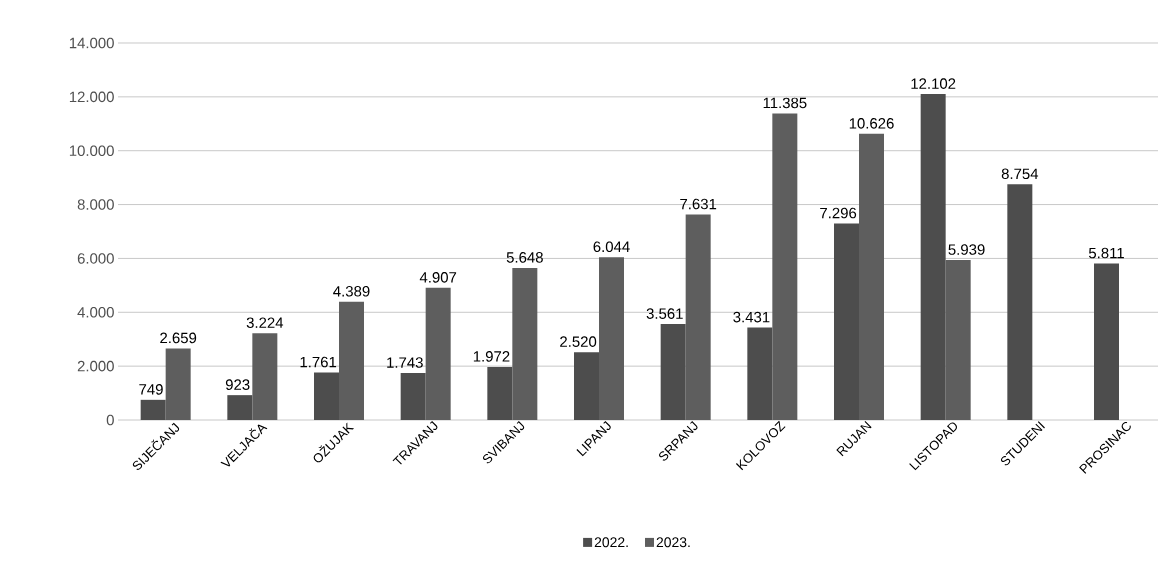 This screenshot has width=1170, height=571. Describe the element at coordinates (237, 384) in the screenshot. I see `data-label: 923` at that location.